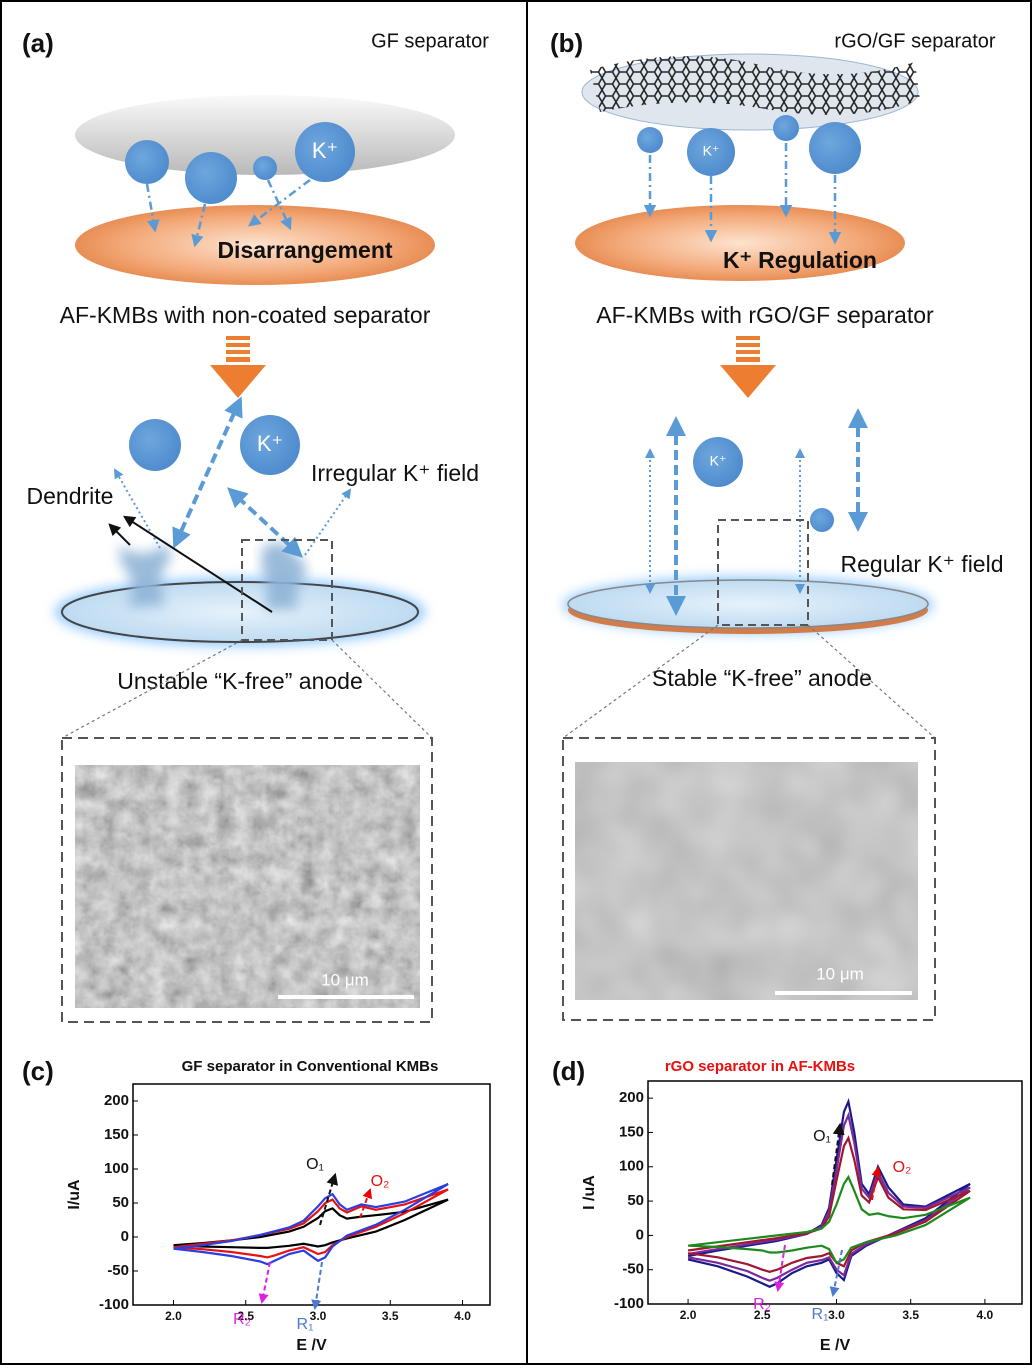 The width and height of the screenshot is (1032, 1370). Describe the element at coordinates (284, 576) in the screenshot. I see `dendrite` at that location.